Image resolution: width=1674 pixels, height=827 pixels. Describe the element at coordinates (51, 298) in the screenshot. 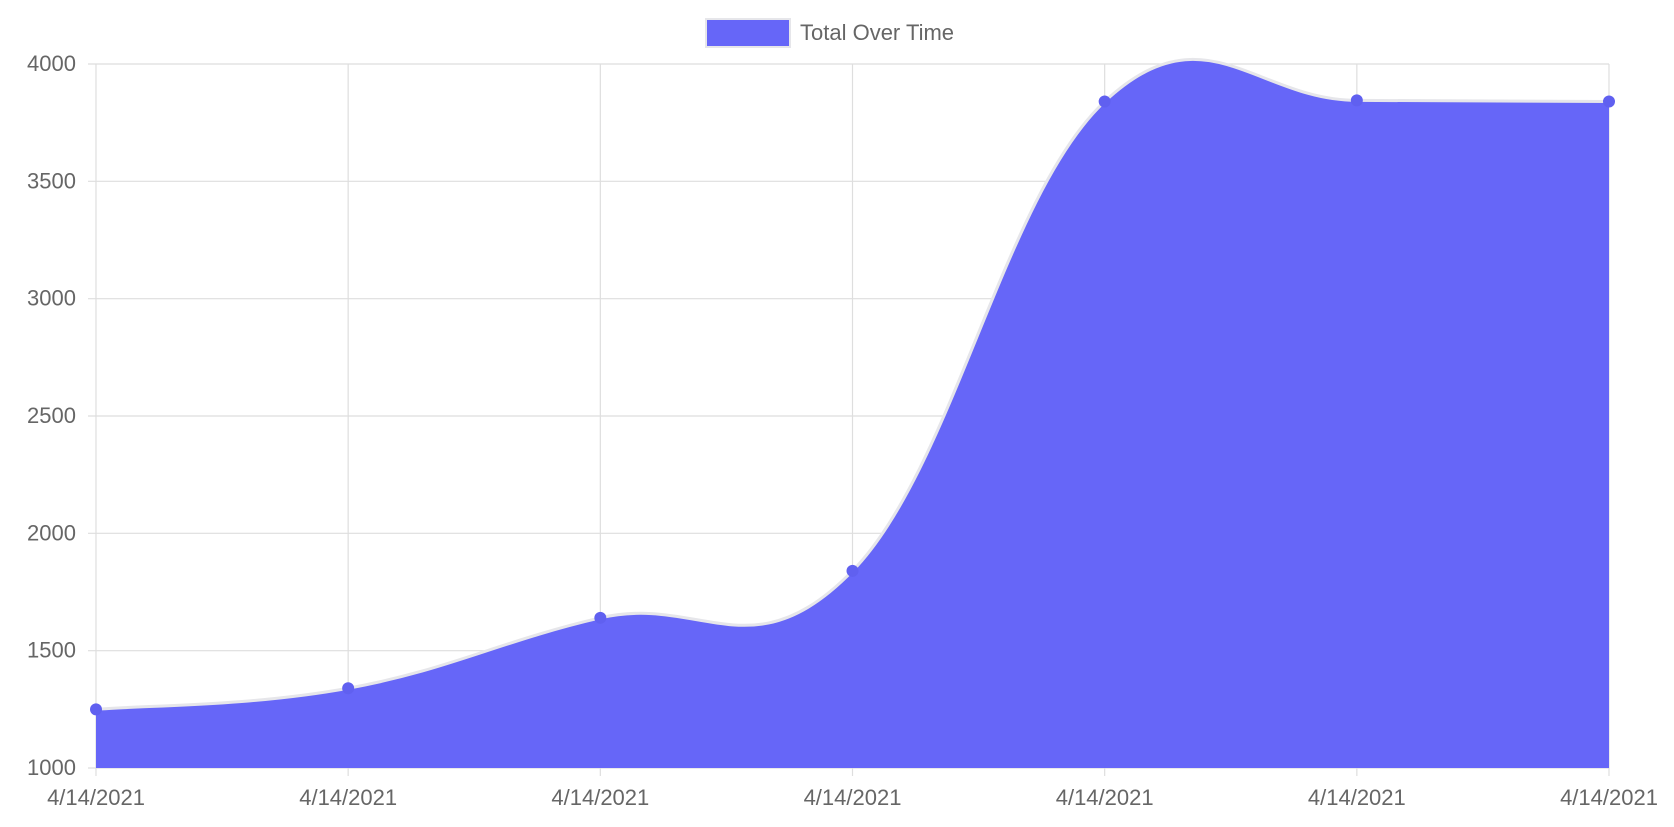

I see `y-tick-label: 3000` at that location.